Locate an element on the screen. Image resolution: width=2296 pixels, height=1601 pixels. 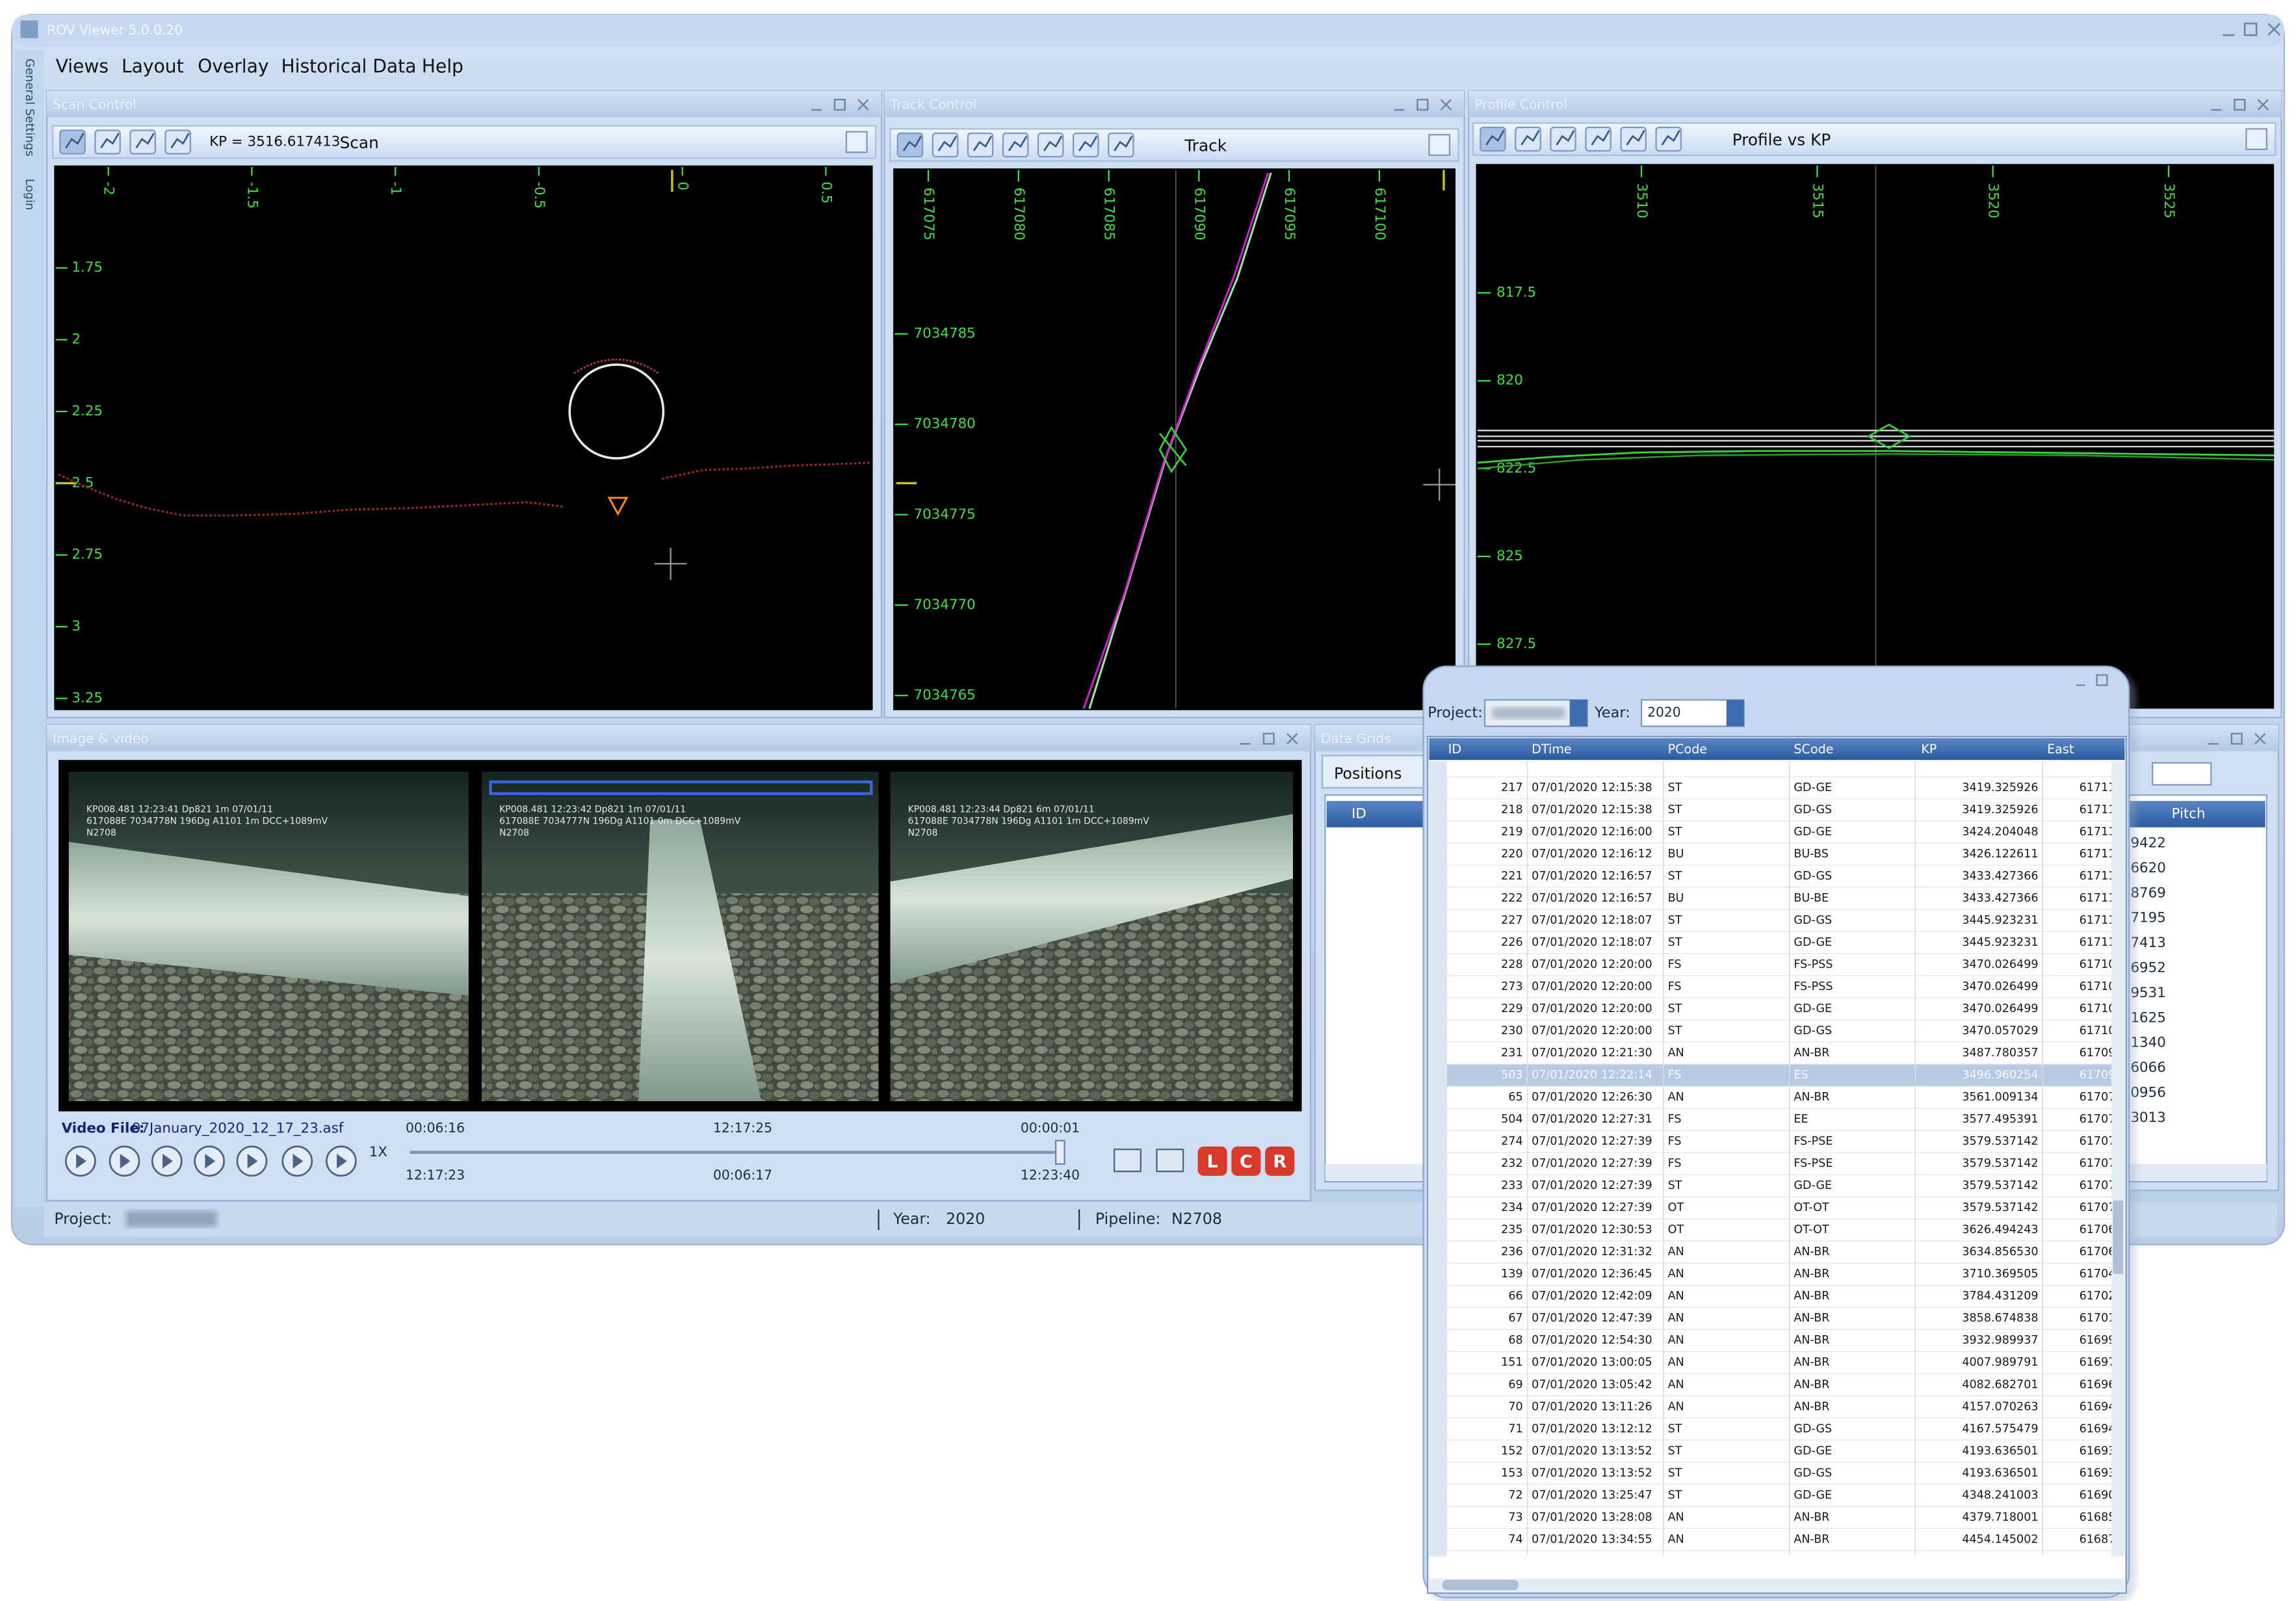
camera-button: L is located at coordinates (1212, 1161).